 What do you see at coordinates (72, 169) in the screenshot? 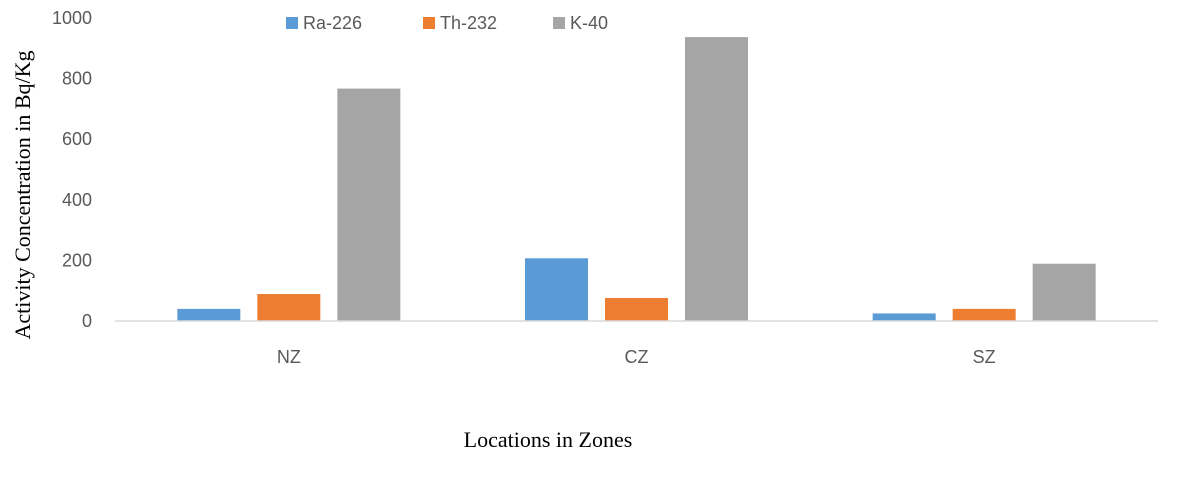
I see `y-axis-ticks: 0 200 400 600 800 1000` at bounding box center [72, 169].